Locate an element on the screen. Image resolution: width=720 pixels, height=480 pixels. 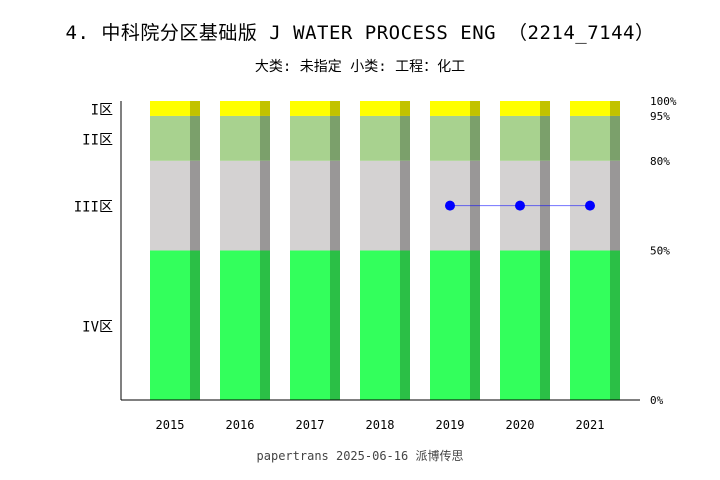
percent-tick-4: 0% is located at coordinates (657, 400).